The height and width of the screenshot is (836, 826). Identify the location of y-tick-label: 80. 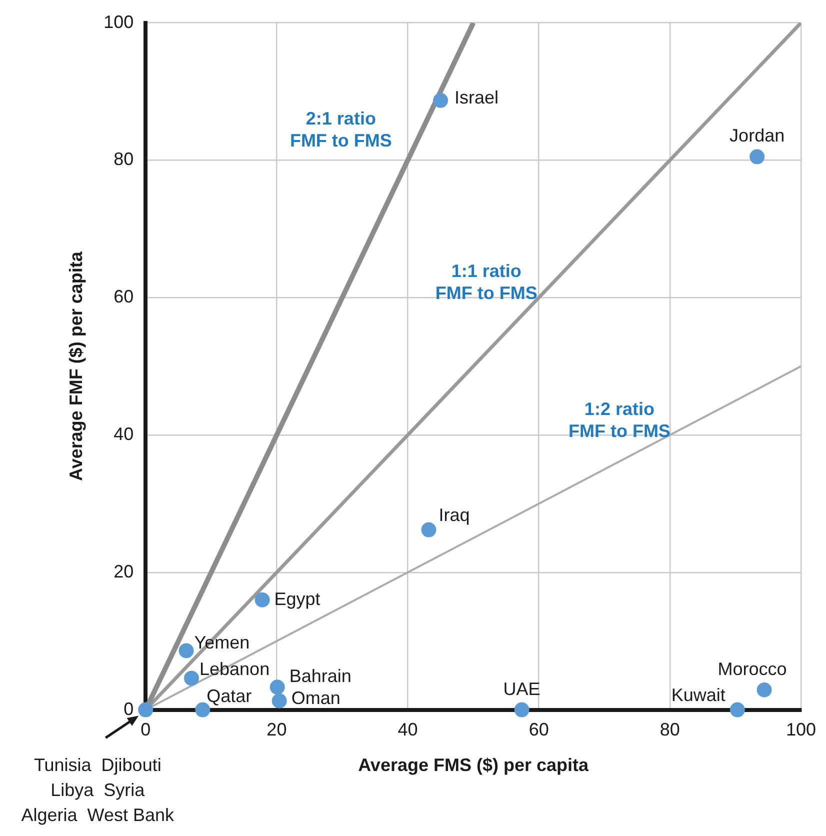
(124, 159).